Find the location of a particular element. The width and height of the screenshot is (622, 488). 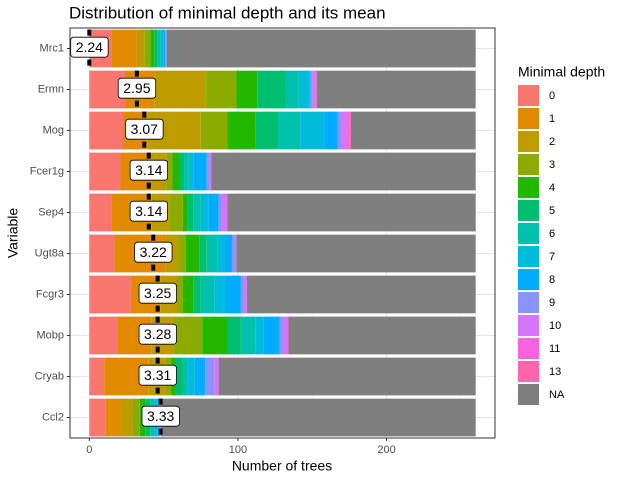

legend-label: 8 is located at coordinates (552, 280).